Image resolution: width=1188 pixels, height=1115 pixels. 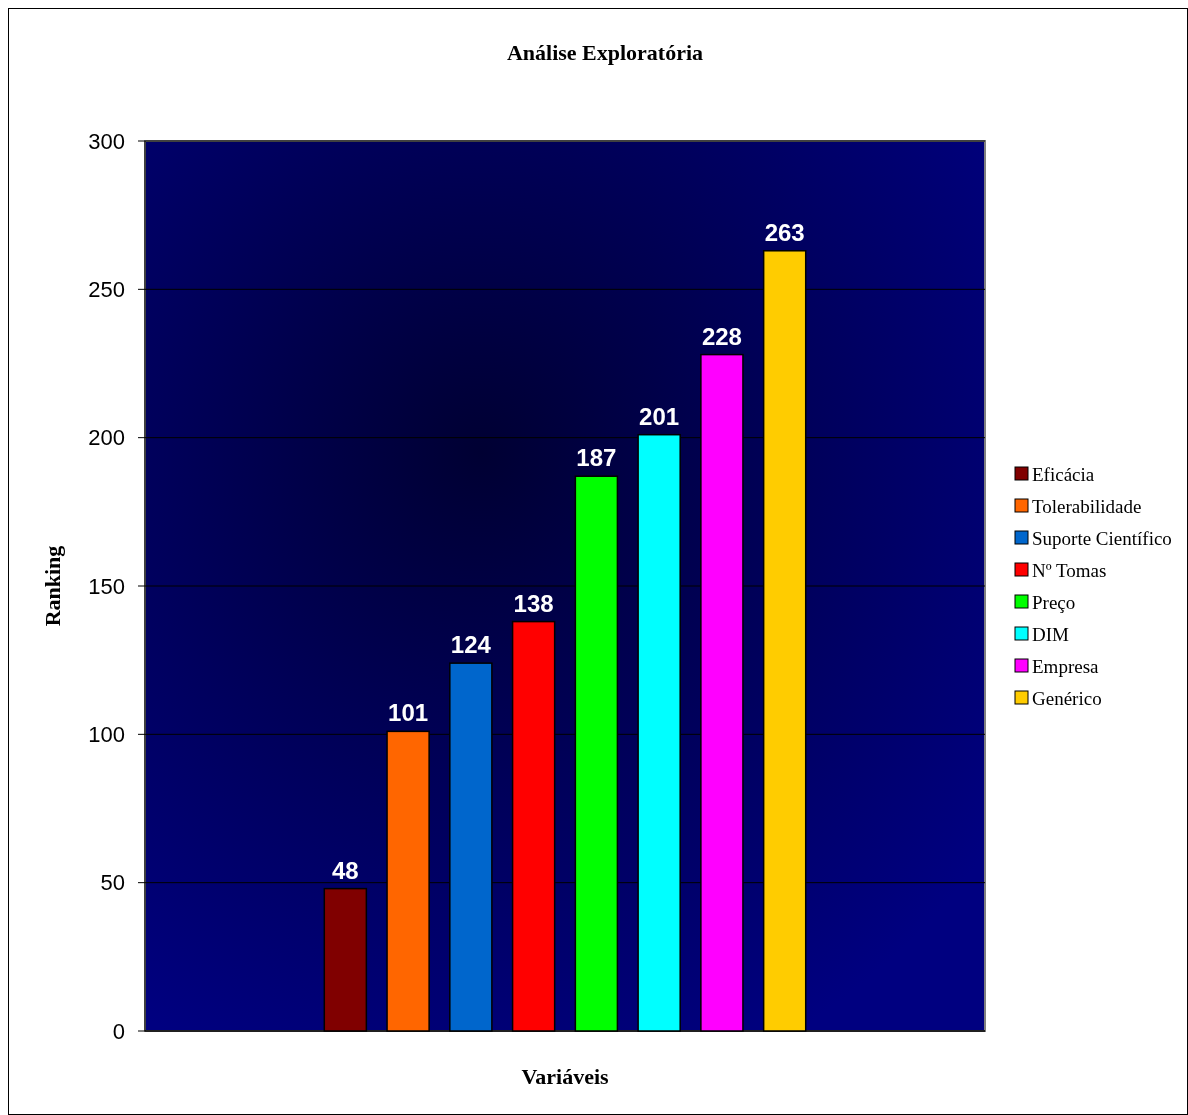 I want to click on data-label: 101, so click(x=408, y=713).